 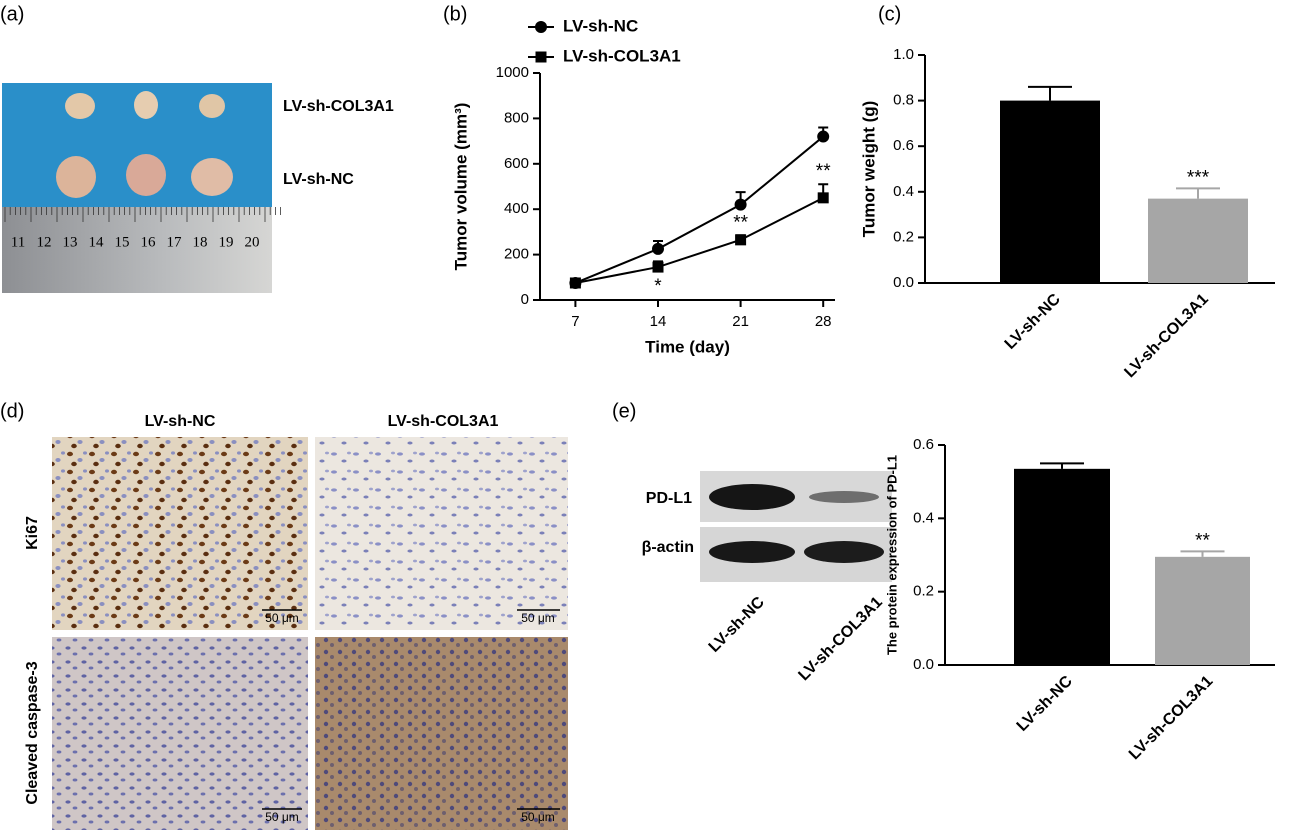 I want to click on ruler-labels: 11 12 13 14 15 16 17 18 19 20, so click(x=135, y=242).